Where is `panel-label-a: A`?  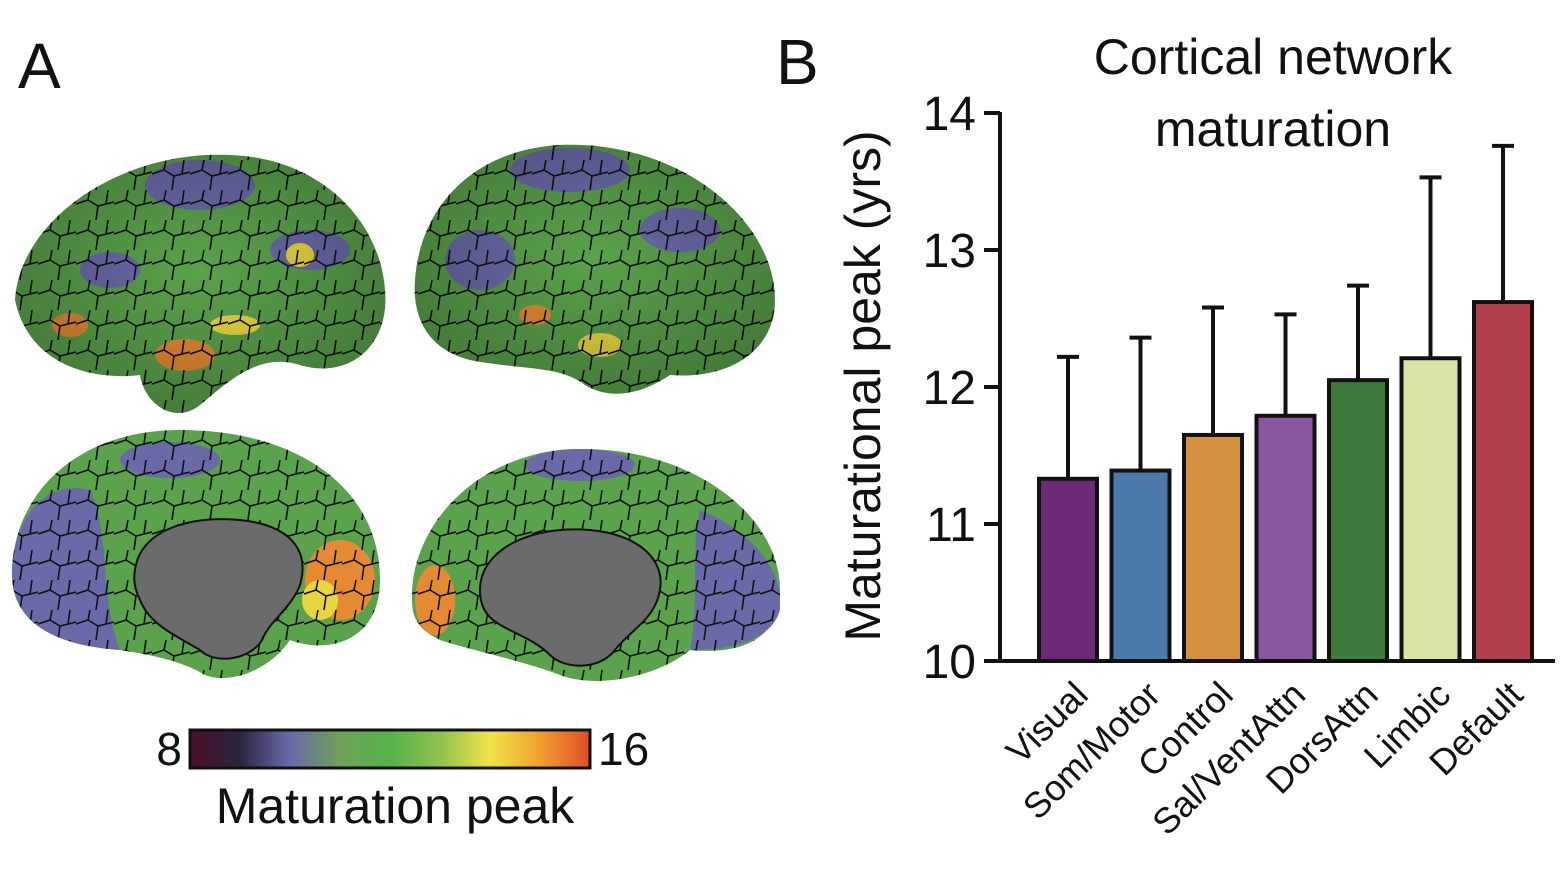
panel-label-a: A is located at coordinates (39, 66).